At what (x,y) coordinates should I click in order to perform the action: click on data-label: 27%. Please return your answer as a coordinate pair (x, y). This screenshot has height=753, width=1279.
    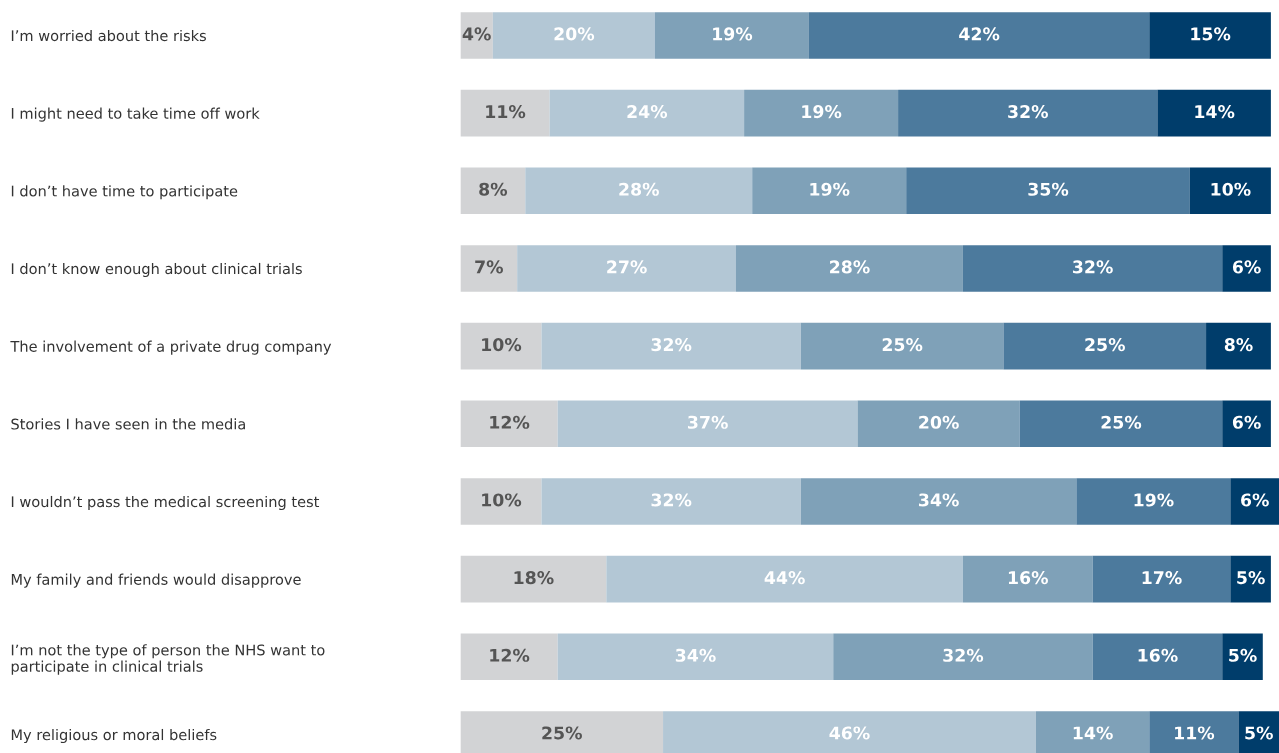
    Looking at the image, I should click on (627, 267).